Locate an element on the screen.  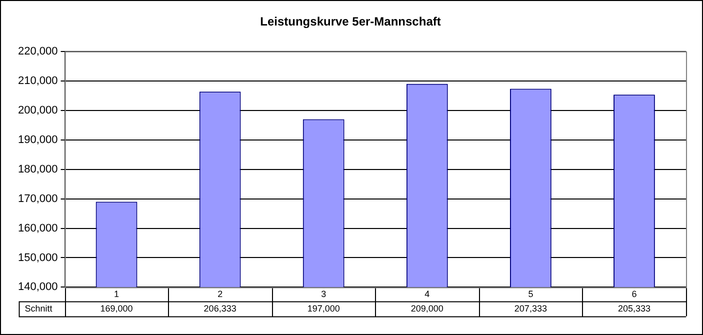
data-label: 169,000 is located at coordinates (116, 309).